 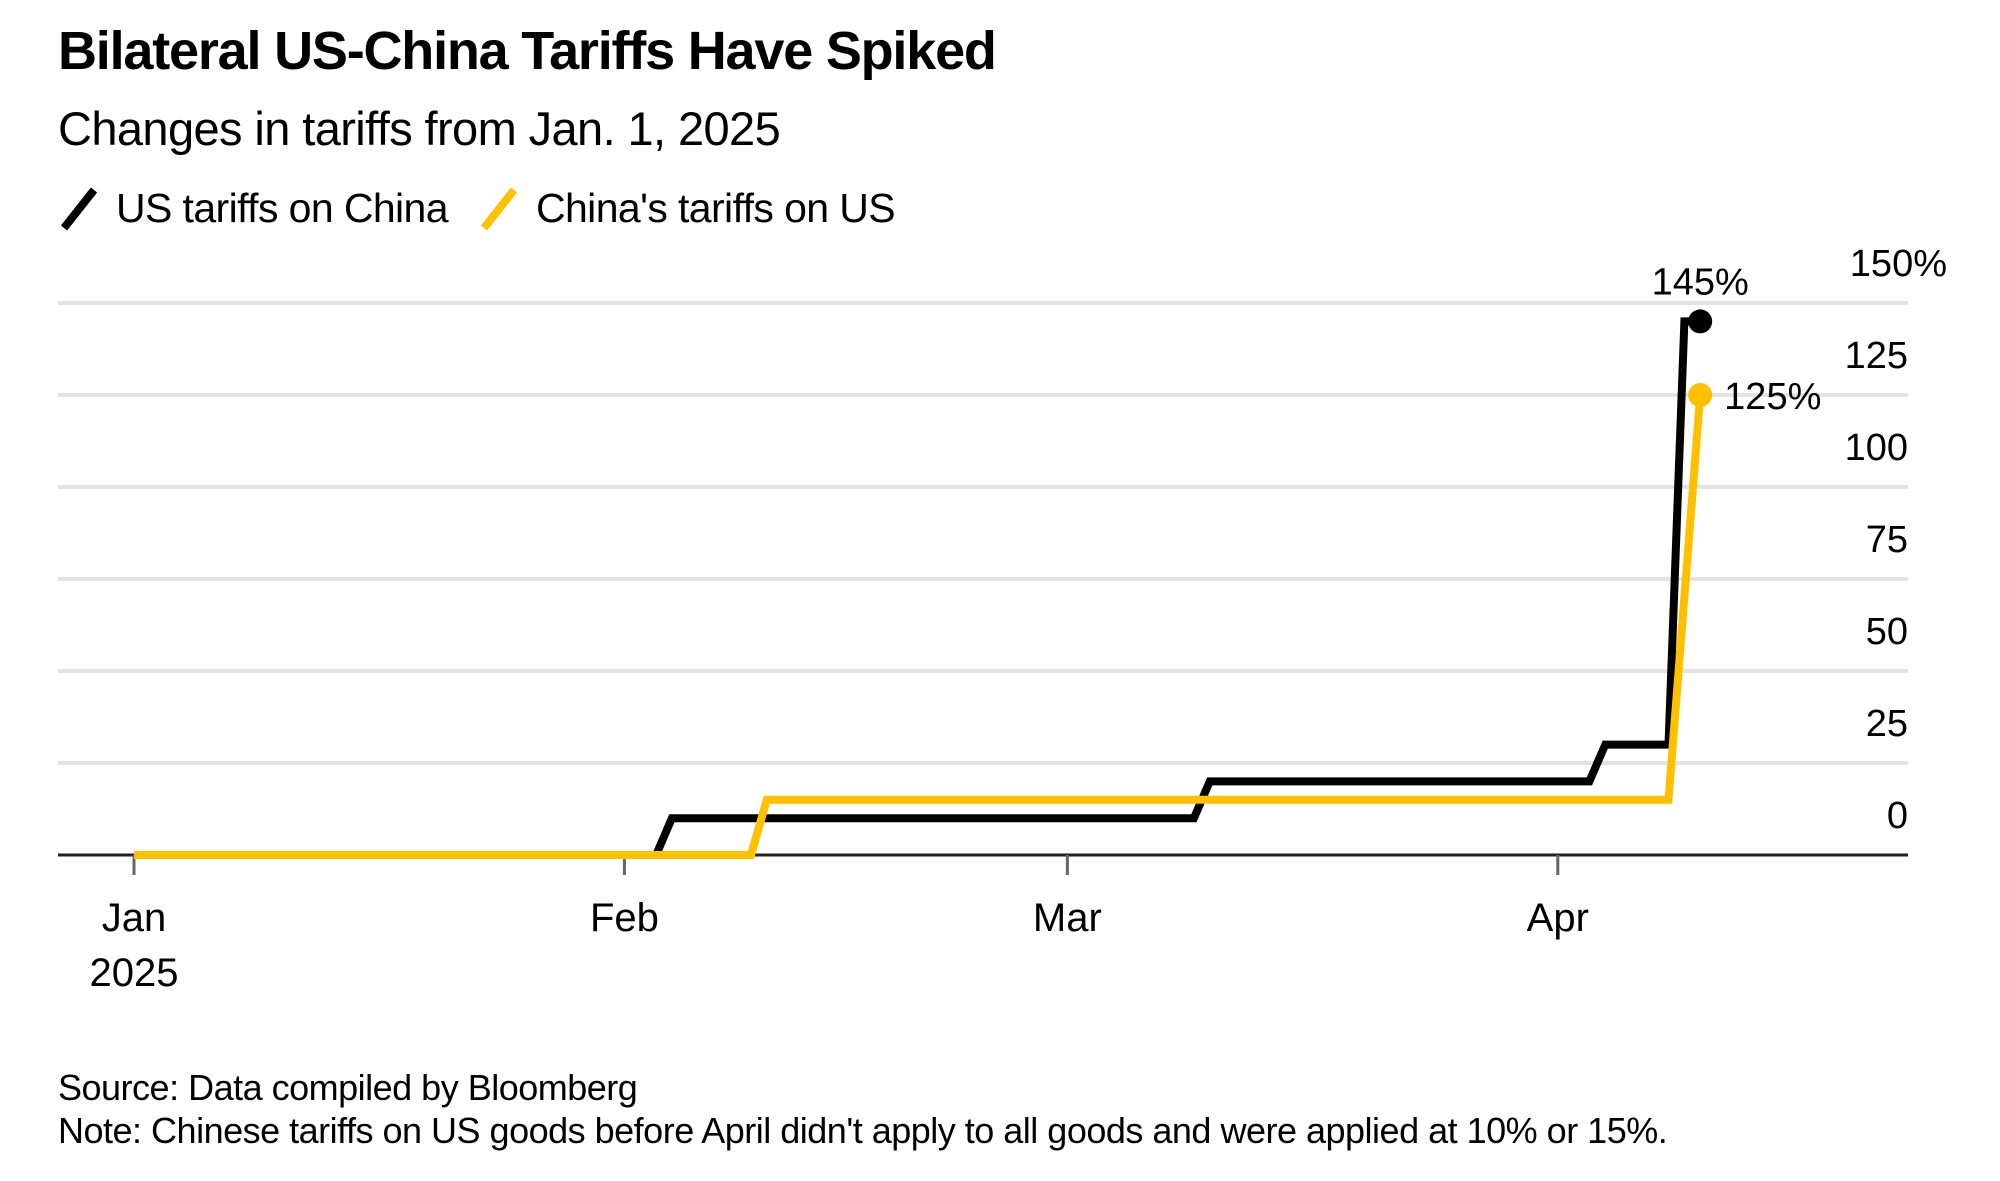 What do you see at coordinates (1772, 397) in the screenshot?
I see `end-label-china: 125%` at bounding box center [1772, 397].